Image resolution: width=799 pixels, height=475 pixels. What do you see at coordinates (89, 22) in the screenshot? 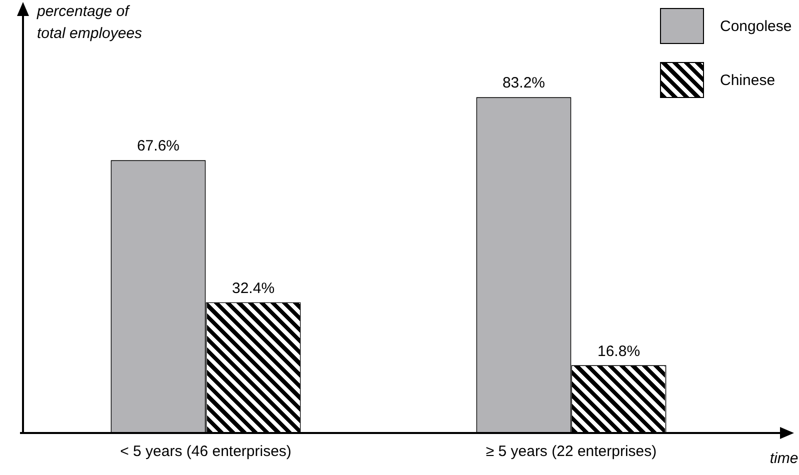
I see `y-axis-title: percentage of total employees` at bounding box center [89, 22].